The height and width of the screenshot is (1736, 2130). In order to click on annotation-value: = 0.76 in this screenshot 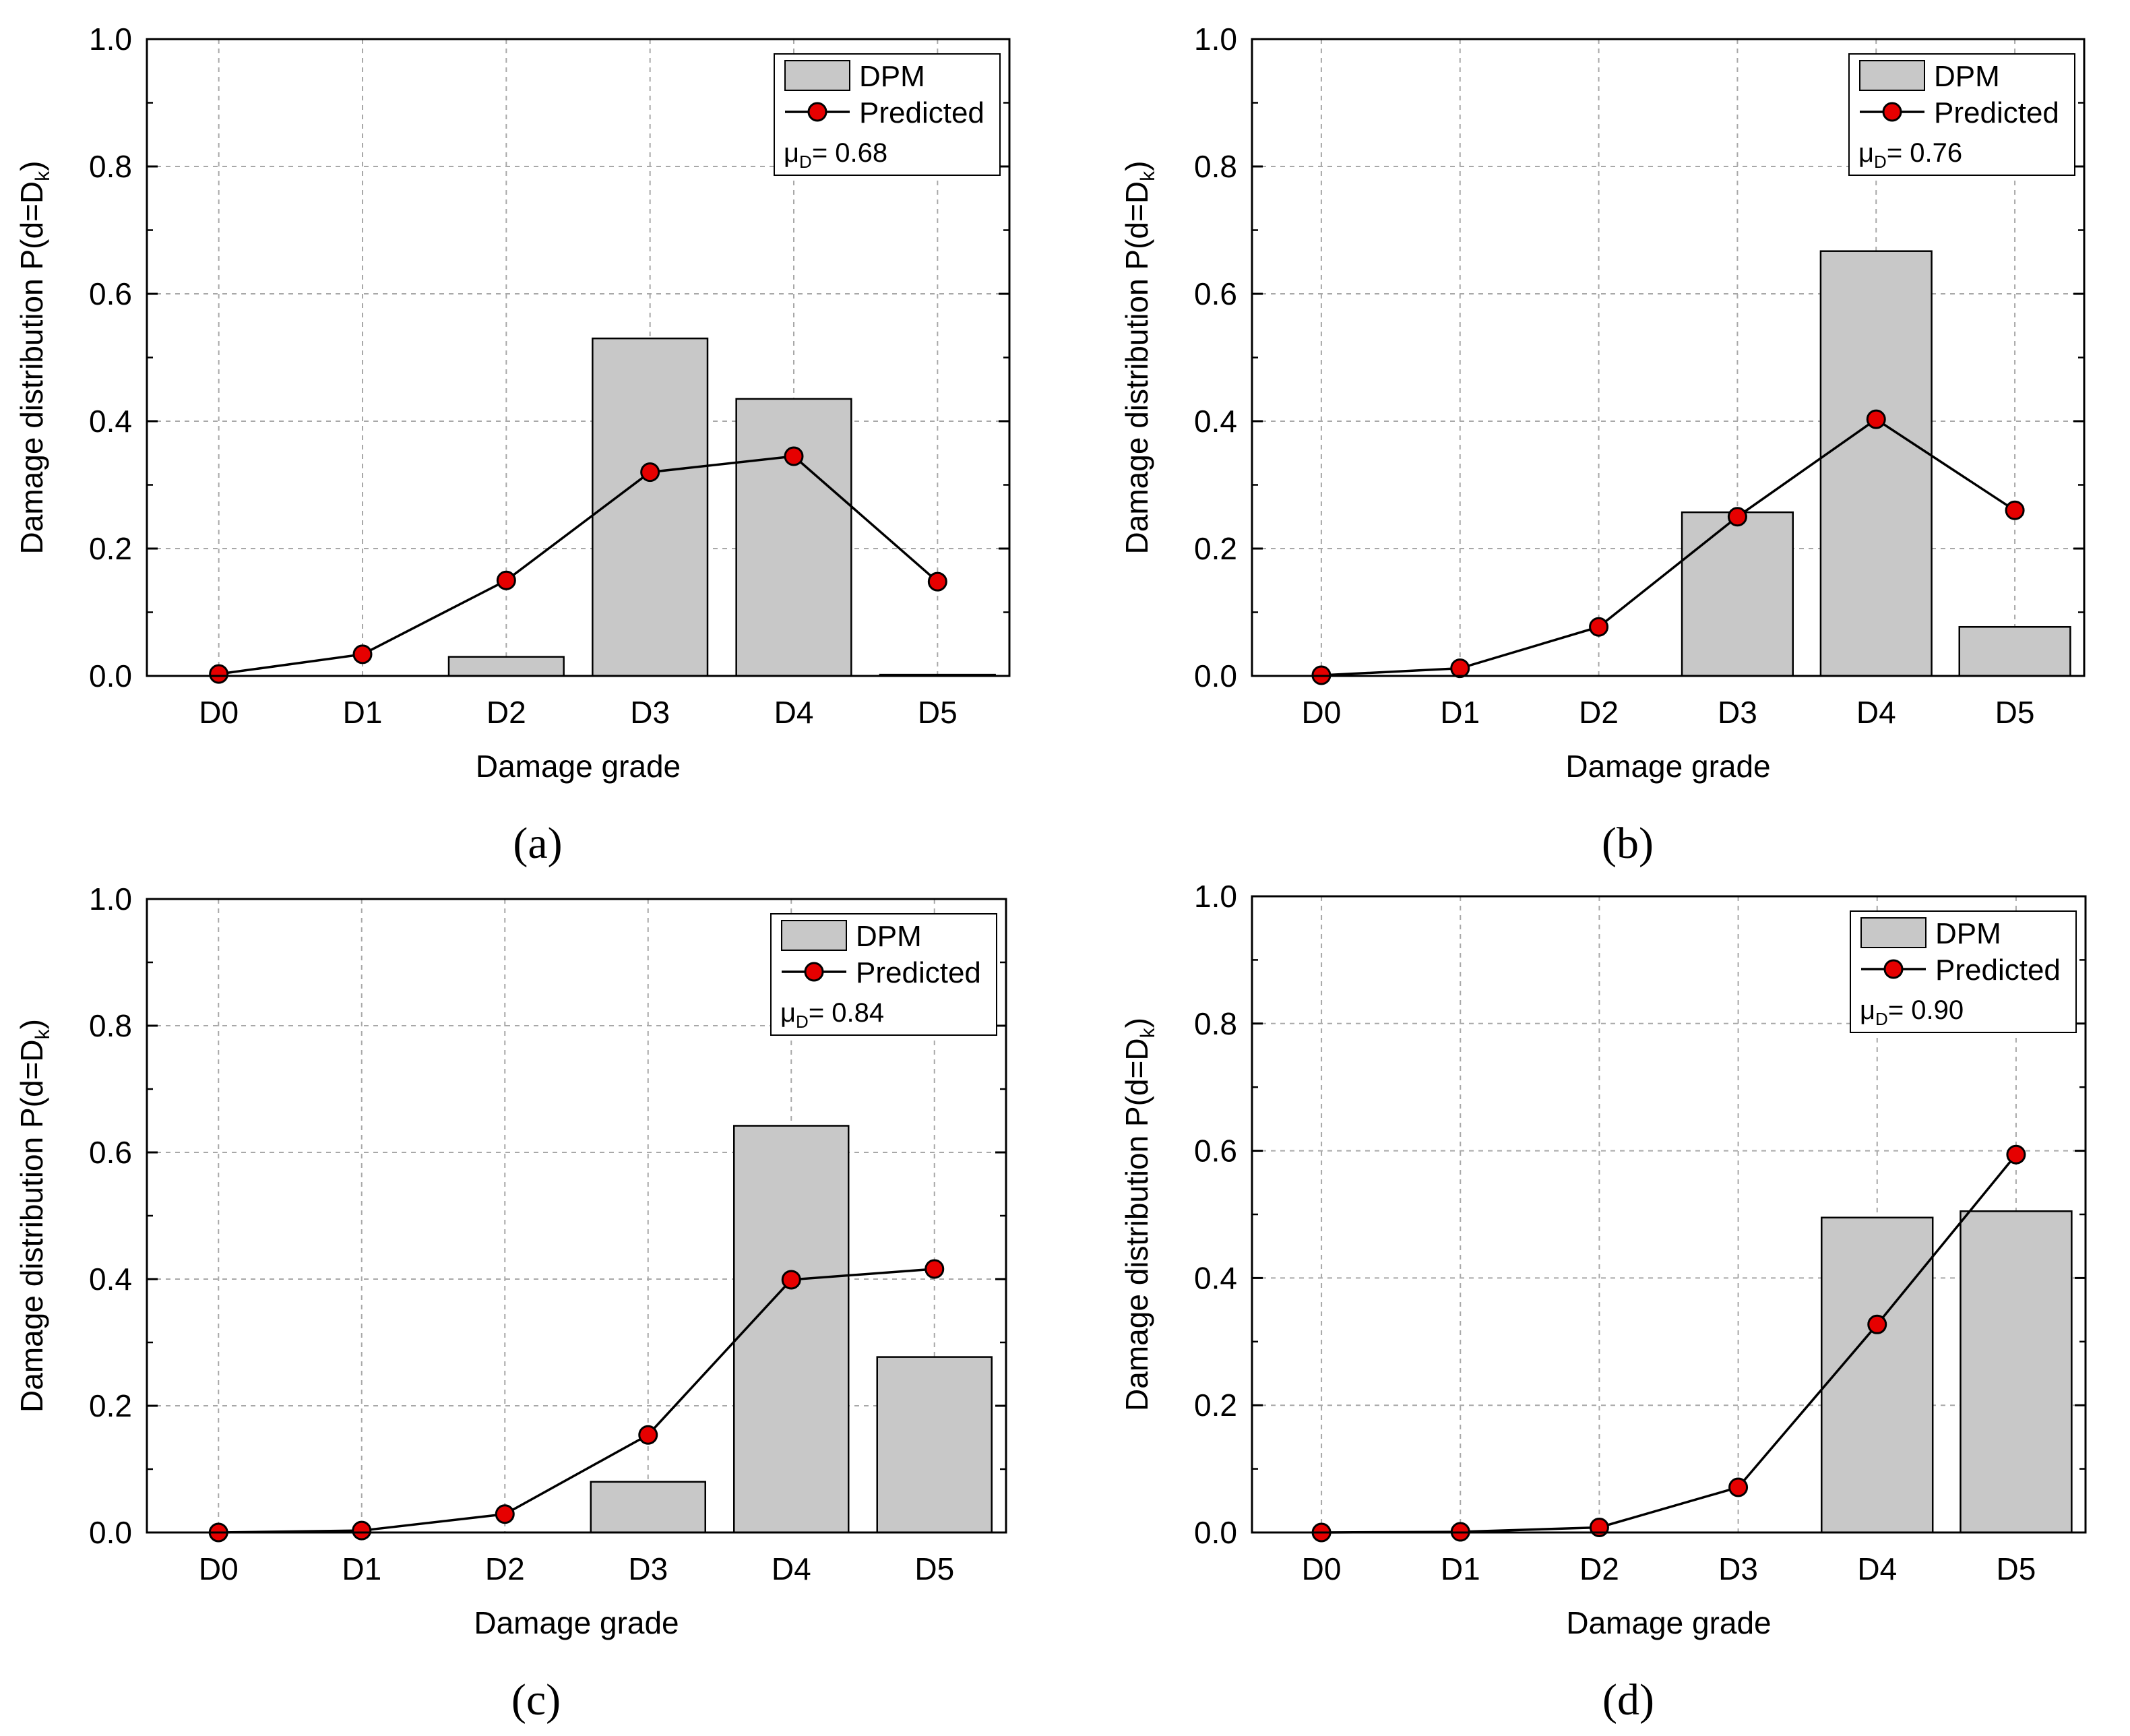, I will do `click(1924, 153)`.